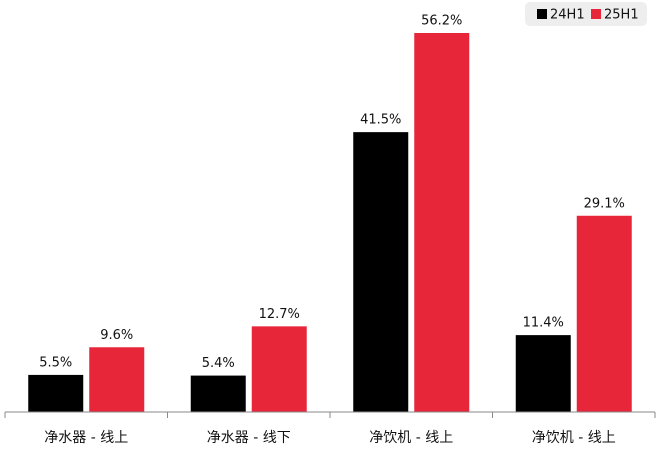 This screenshot has height=463, width=660. Describe the element at coordinates (604, 203) in the screenshot. I see `value-label: 29.1%` at that location.